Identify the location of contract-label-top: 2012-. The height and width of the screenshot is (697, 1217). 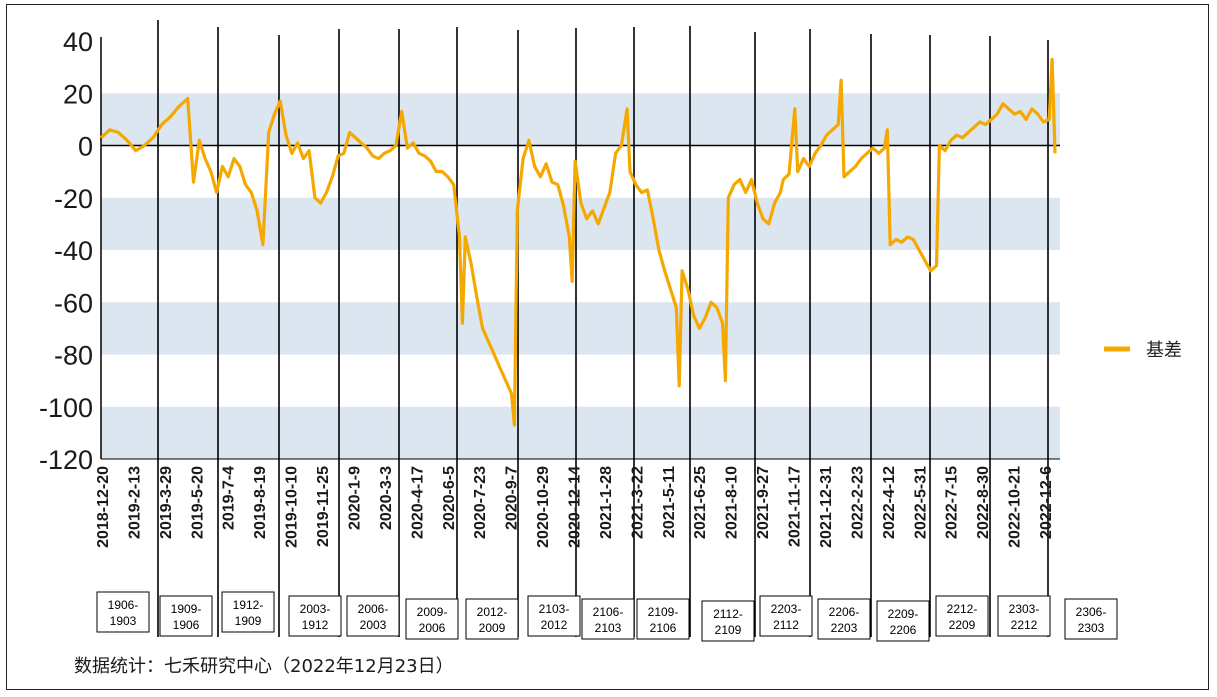
(492, 612).